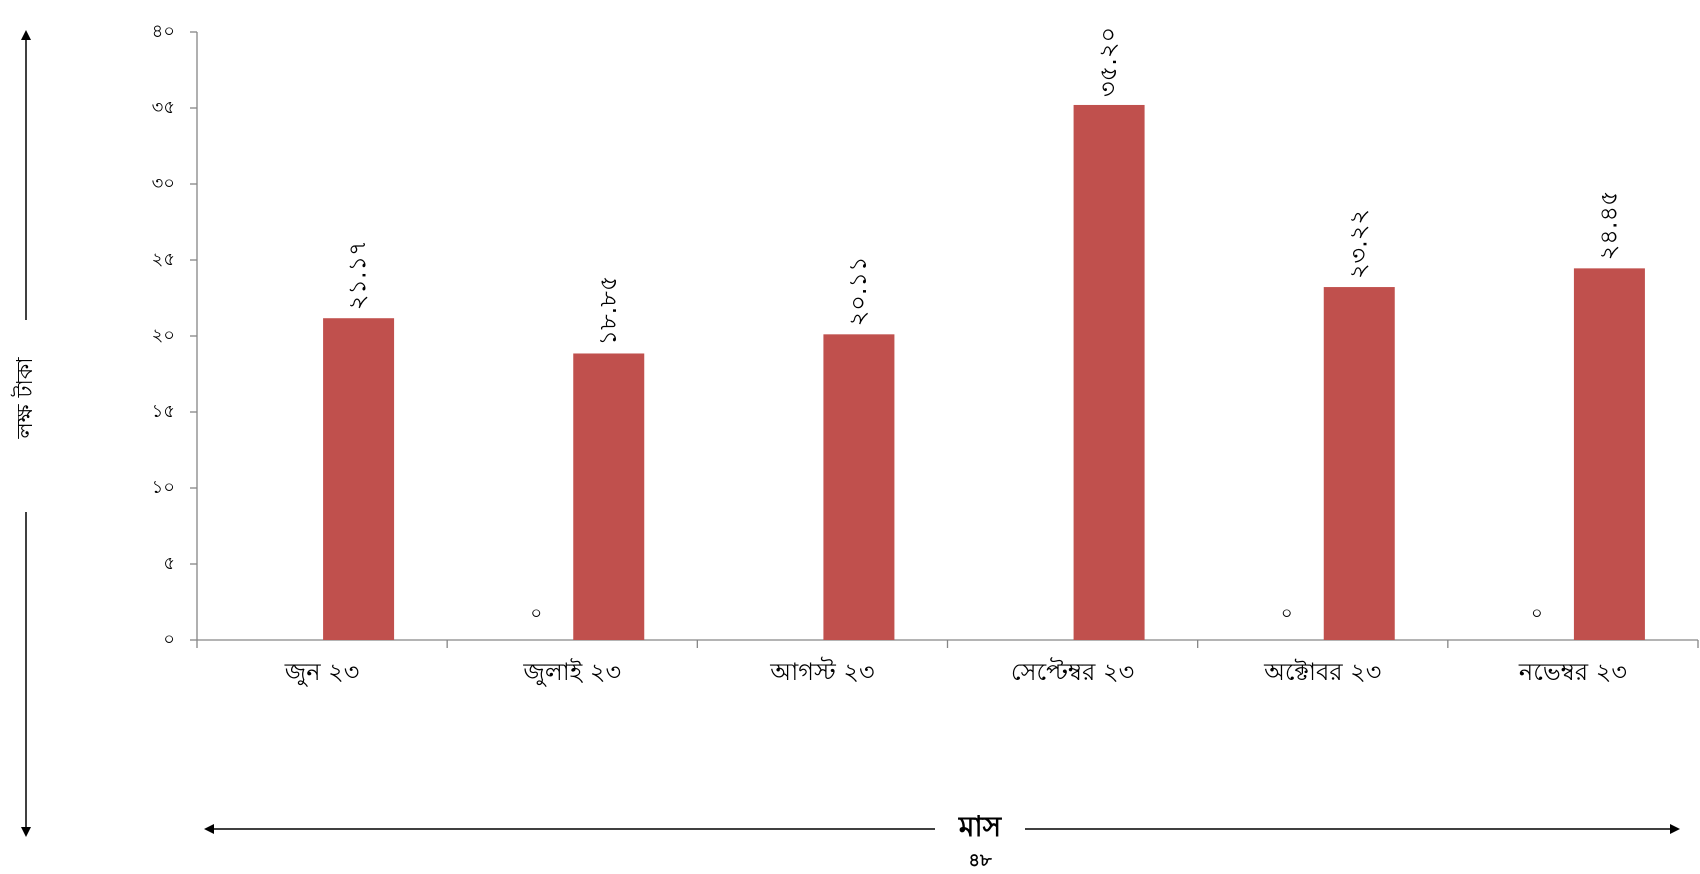 This screenshot has height=874, width=1700. Describe the element at coordinates (1572, 672) in the screenshot. I see `x-category-label: নভেম্বর ২৩` at that location.